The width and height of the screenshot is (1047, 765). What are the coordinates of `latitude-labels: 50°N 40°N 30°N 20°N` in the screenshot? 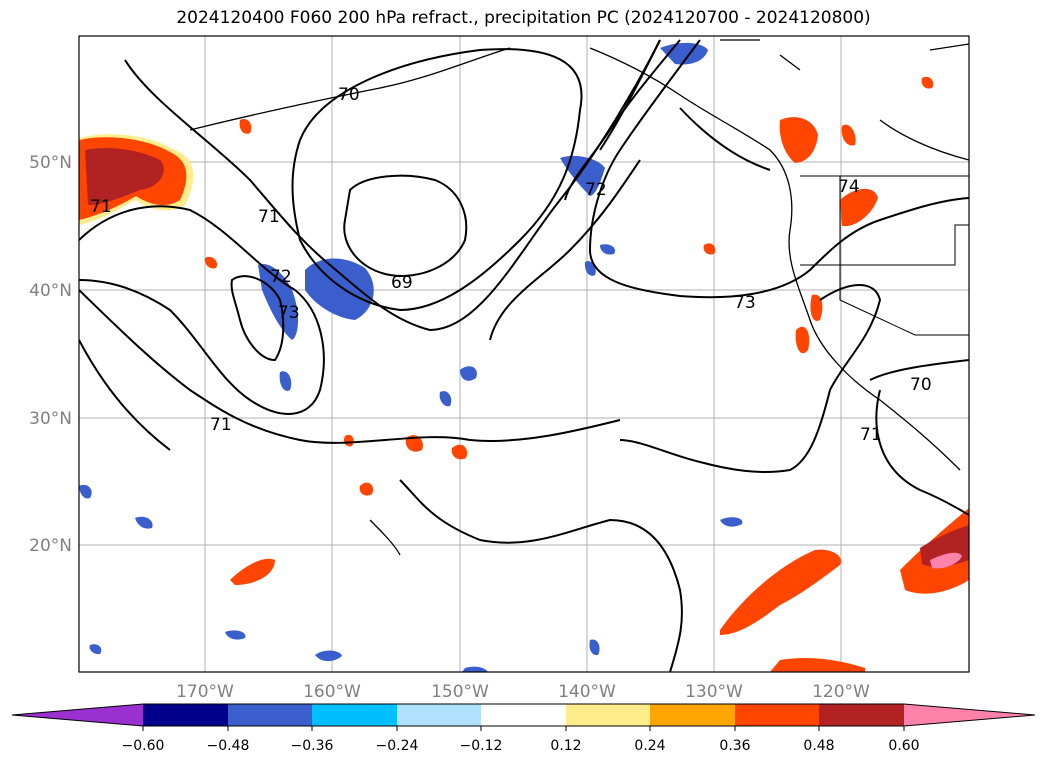 It's located at (50, 354).